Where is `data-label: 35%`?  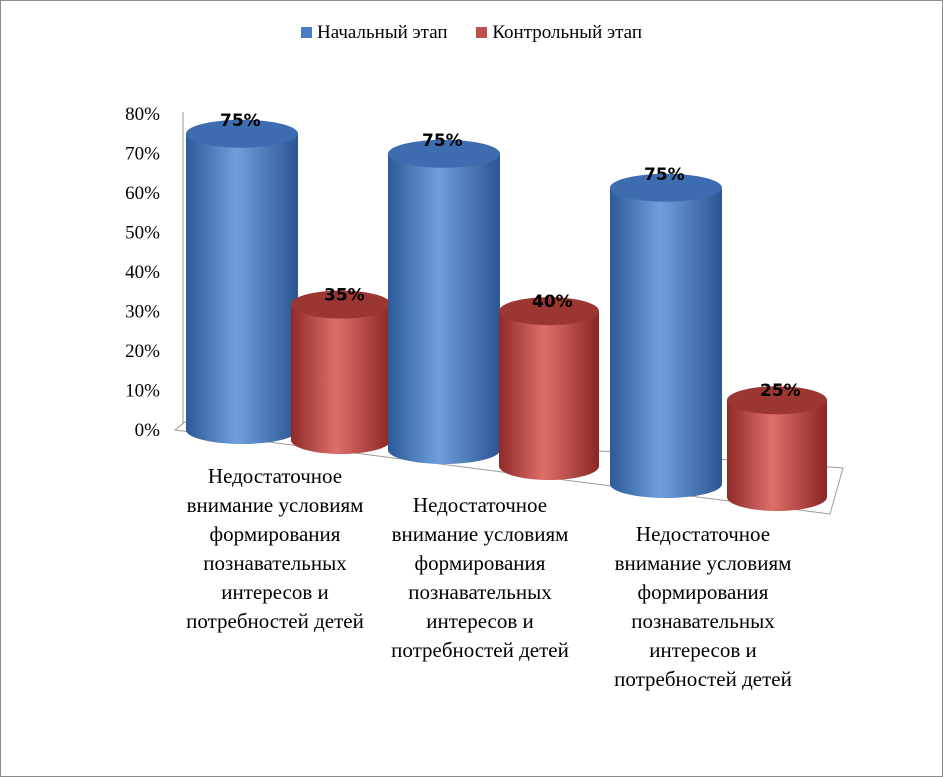
data-label: 35% is located at coordinates (344, 296).